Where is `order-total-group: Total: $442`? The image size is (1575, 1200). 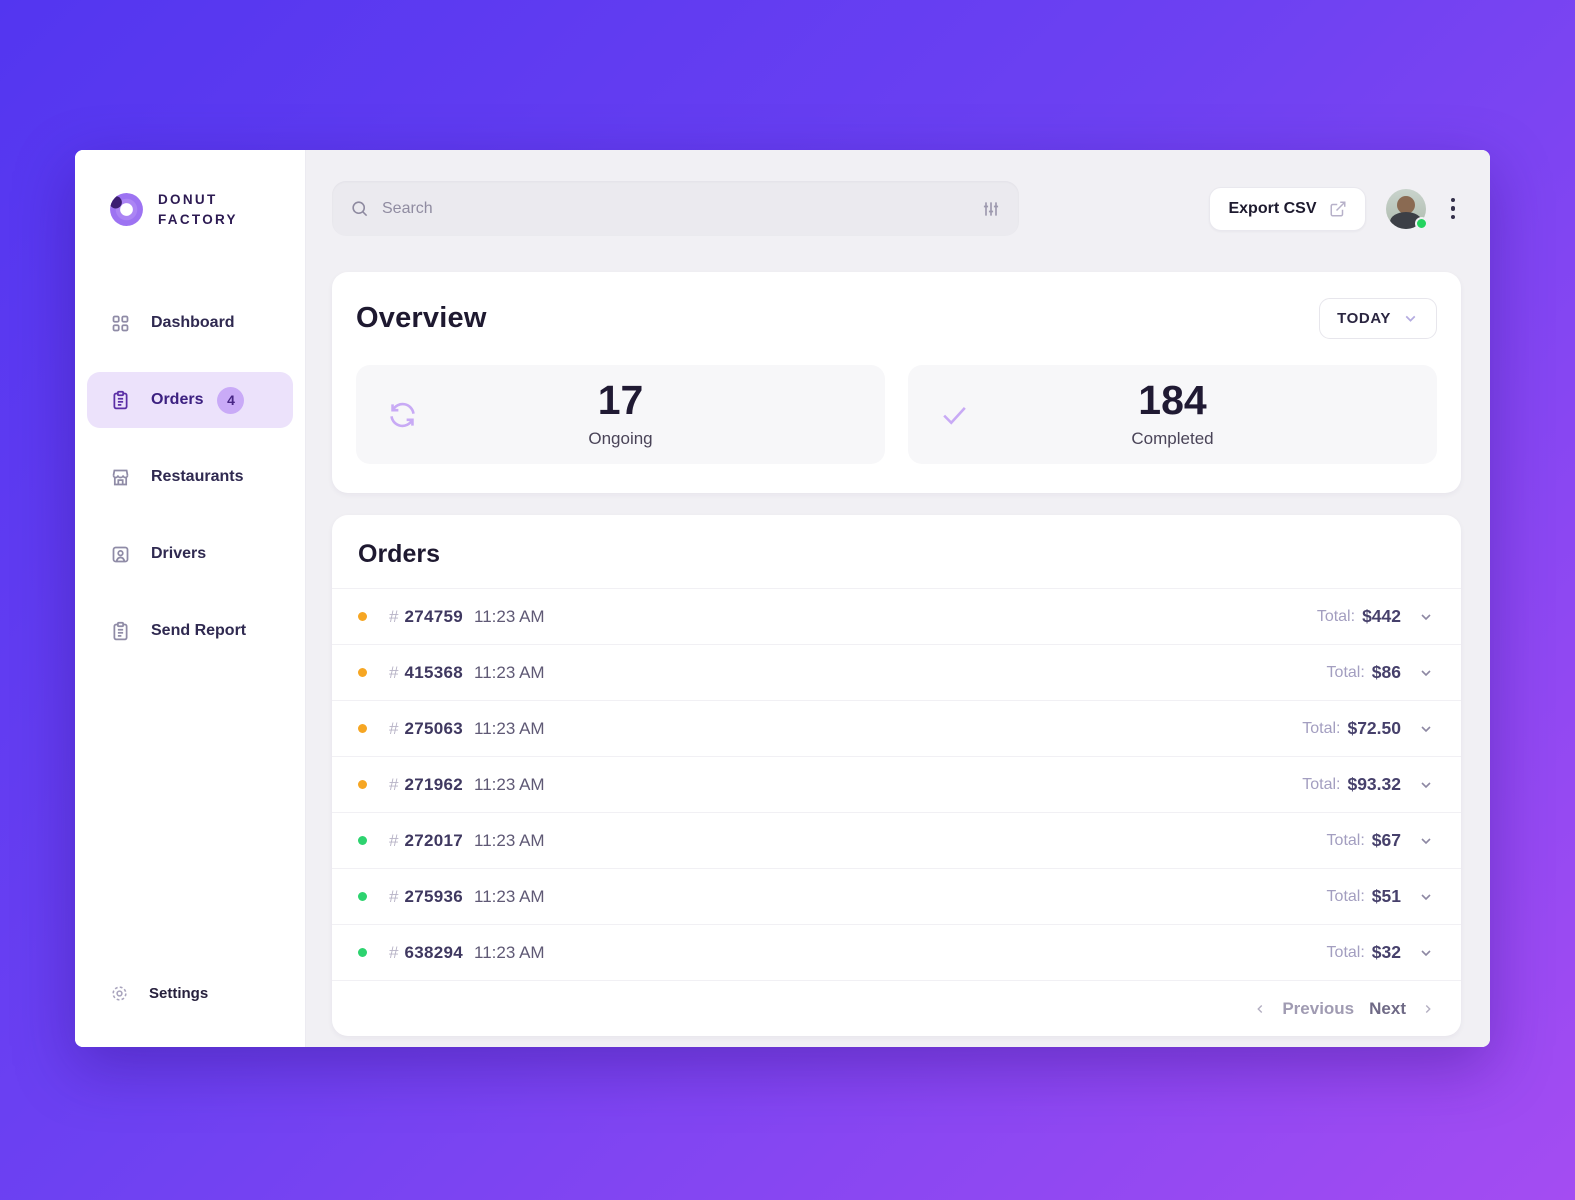
order-total-group: Total: $442 is located at coordinates (1375, 616).